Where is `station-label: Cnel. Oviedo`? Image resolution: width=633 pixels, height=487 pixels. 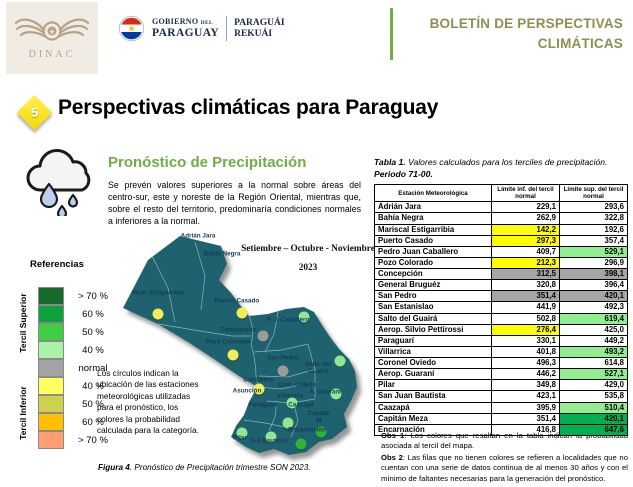 station-label: Cnel. Oviedo is located at coordinates (297, 385).